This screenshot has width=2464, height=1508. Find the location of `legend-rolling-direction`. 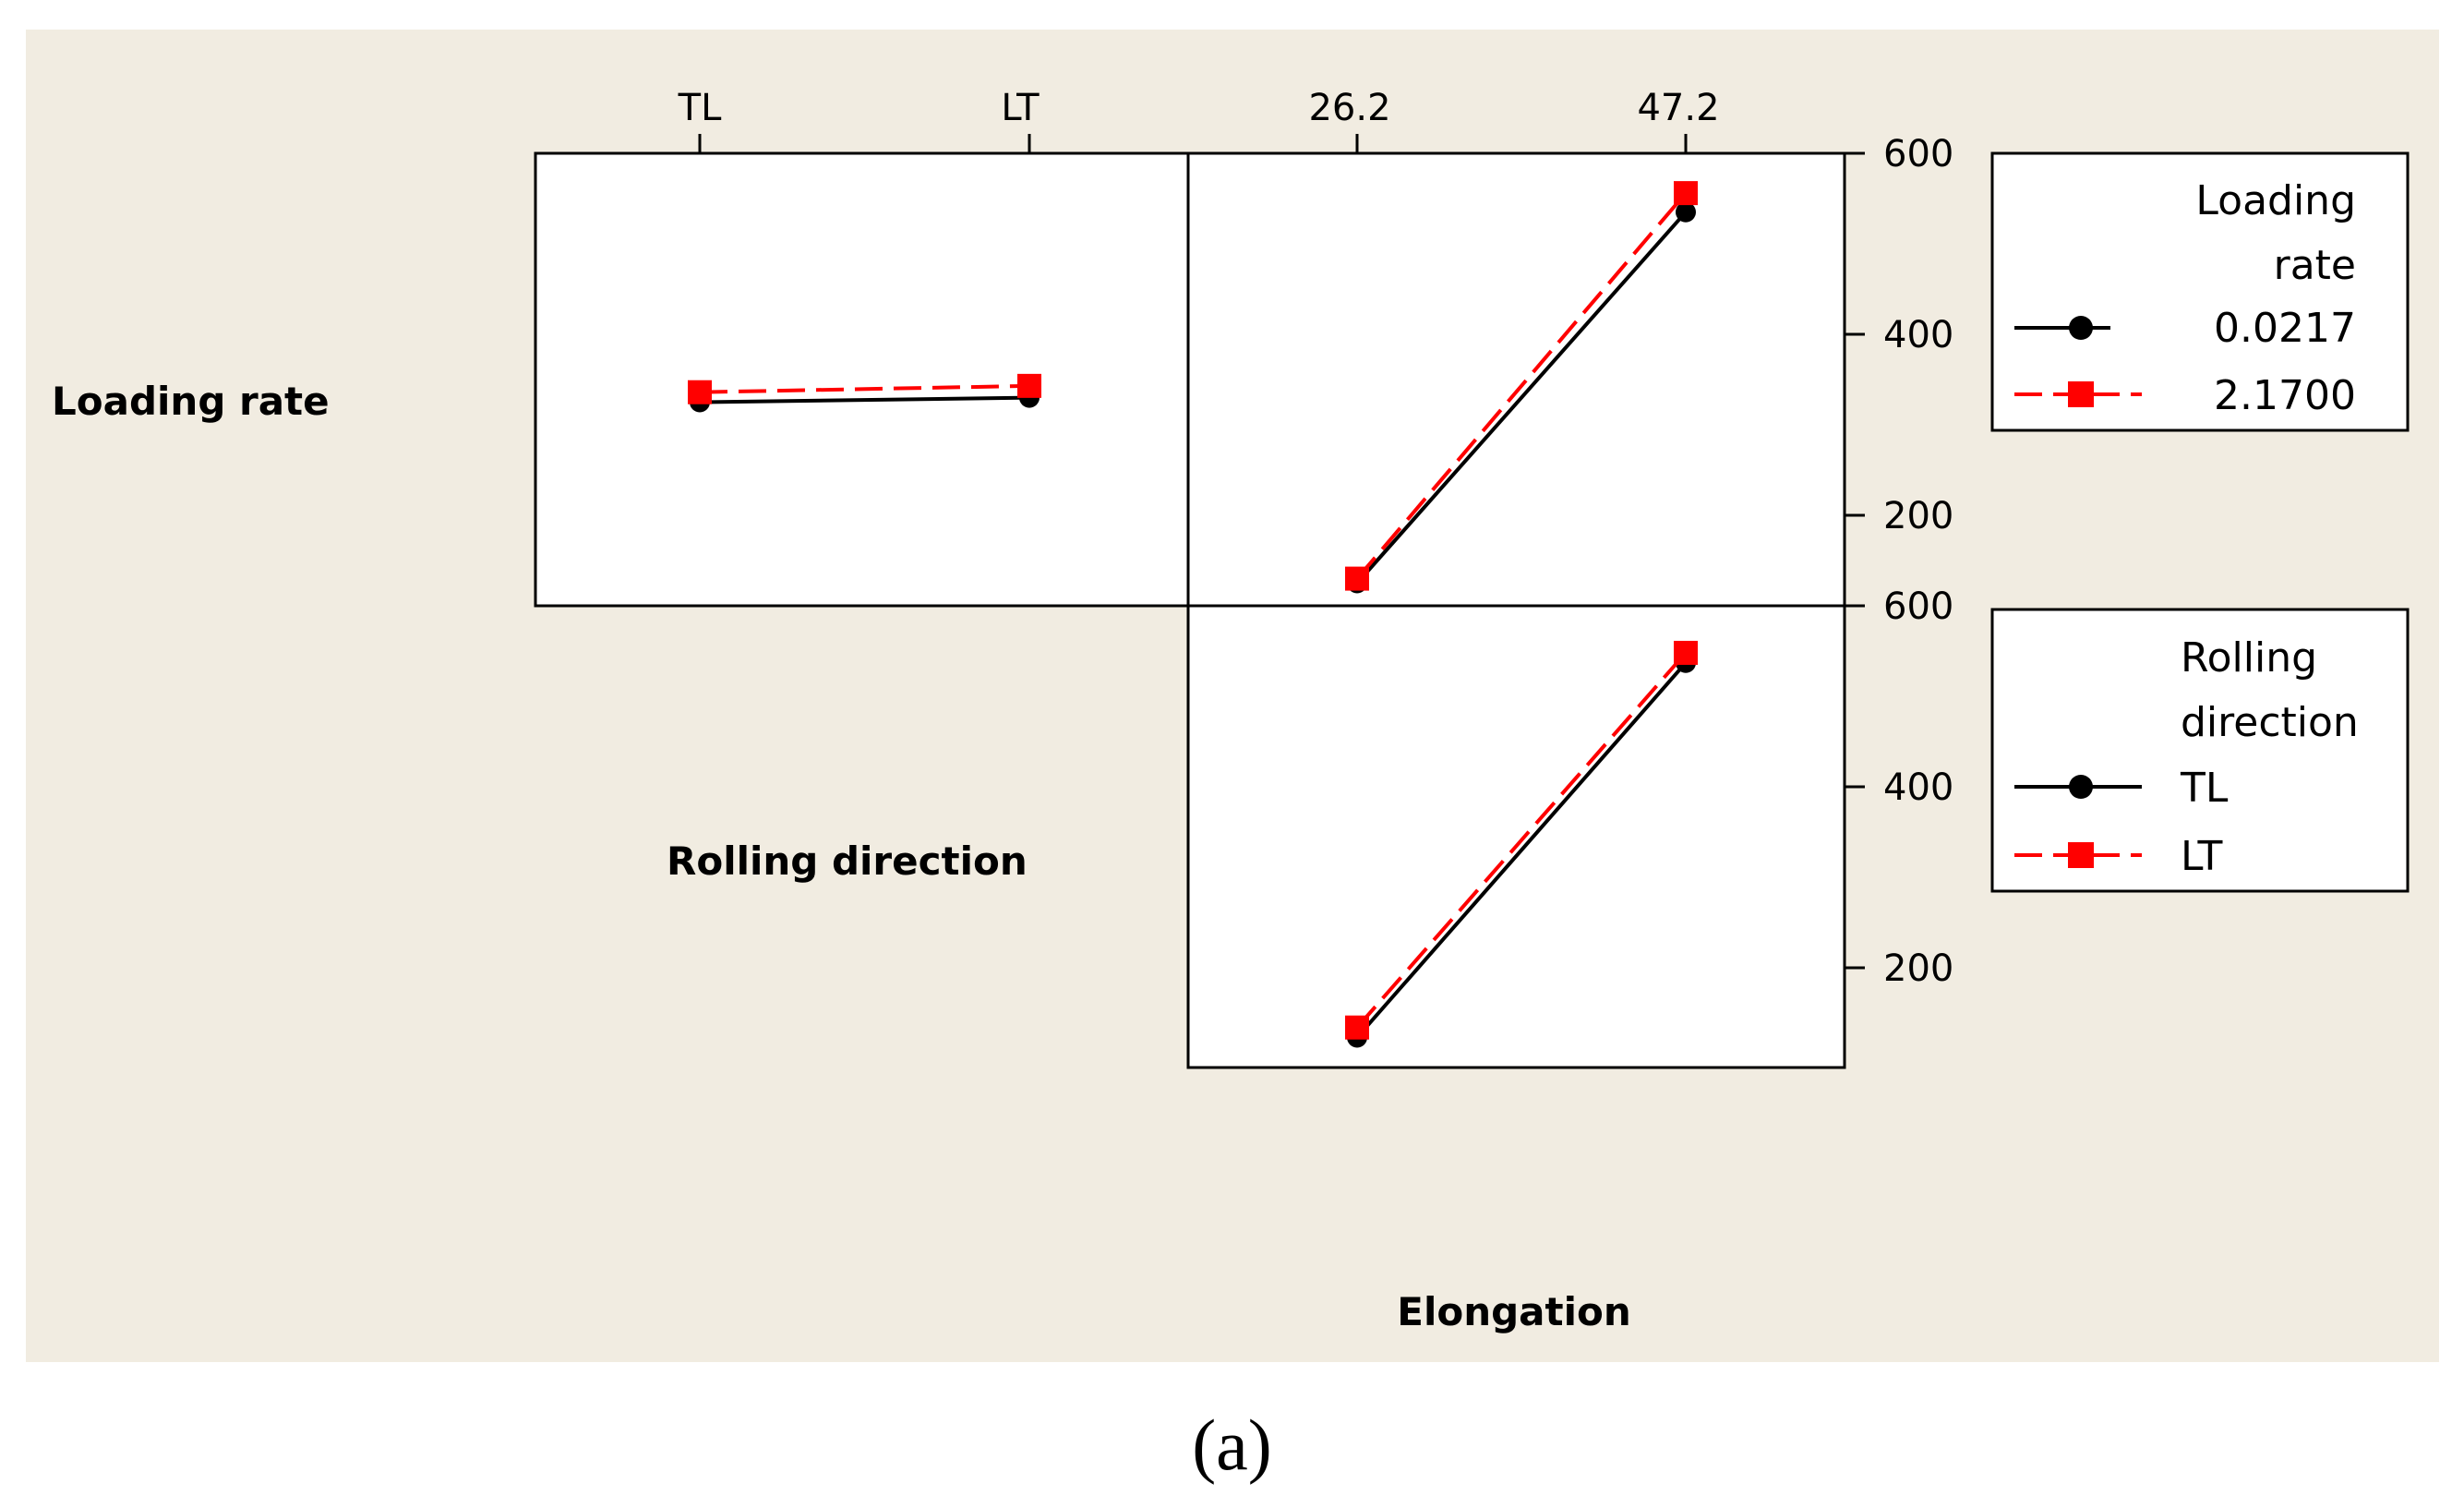

legend-rolling-direction is located at coordinates (2200, 750).